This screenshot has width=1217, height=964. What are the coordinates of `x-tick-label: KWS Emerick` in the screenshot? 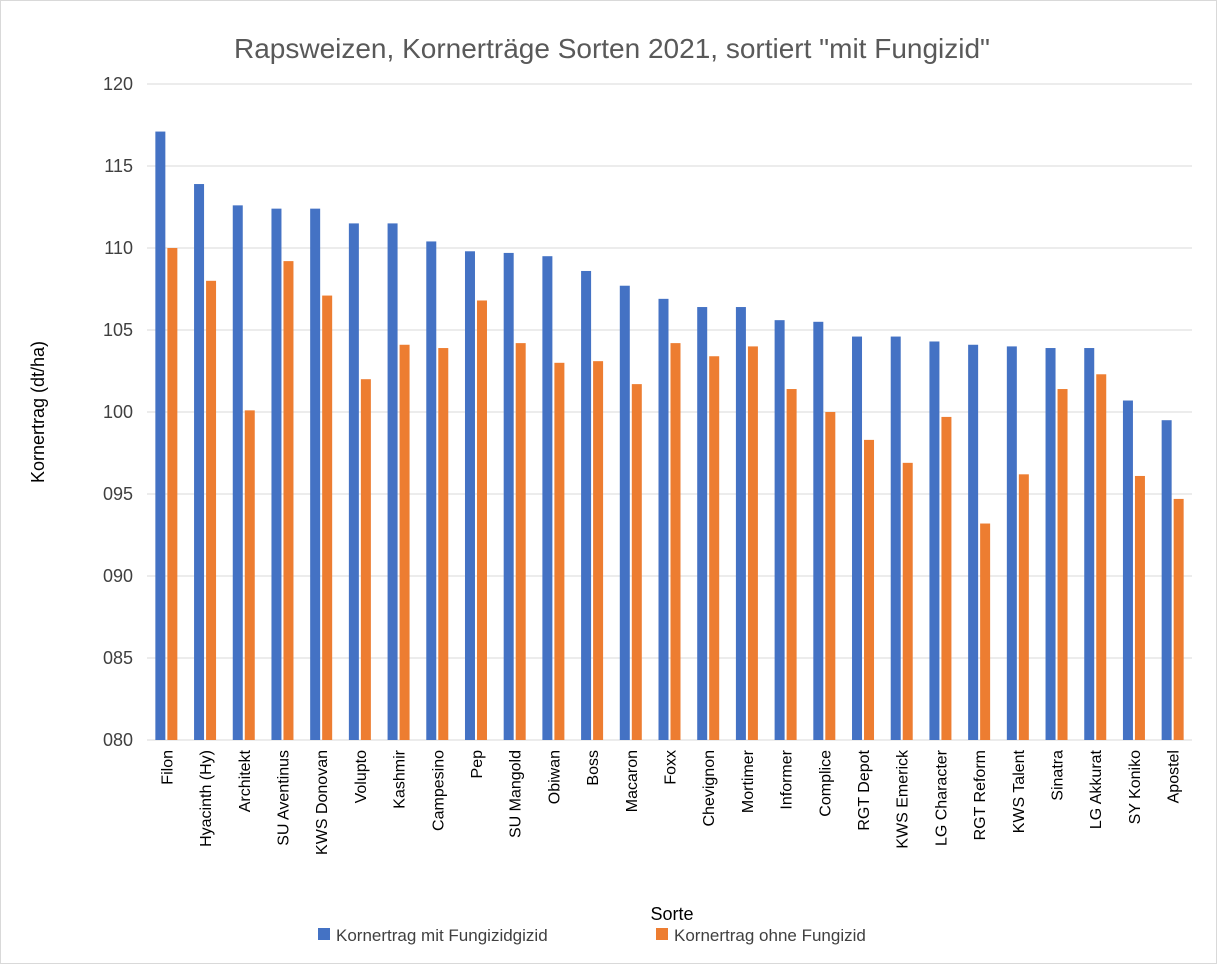 It's located at (903, 799).